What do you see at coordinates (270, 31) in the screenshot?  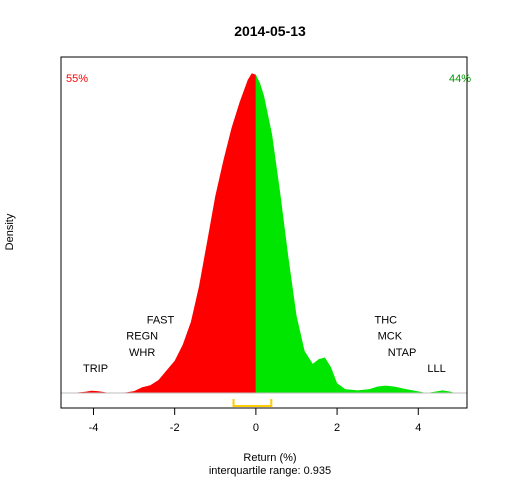 I see `chart-title: 2014-05-13` at bounding box center [270, 31].